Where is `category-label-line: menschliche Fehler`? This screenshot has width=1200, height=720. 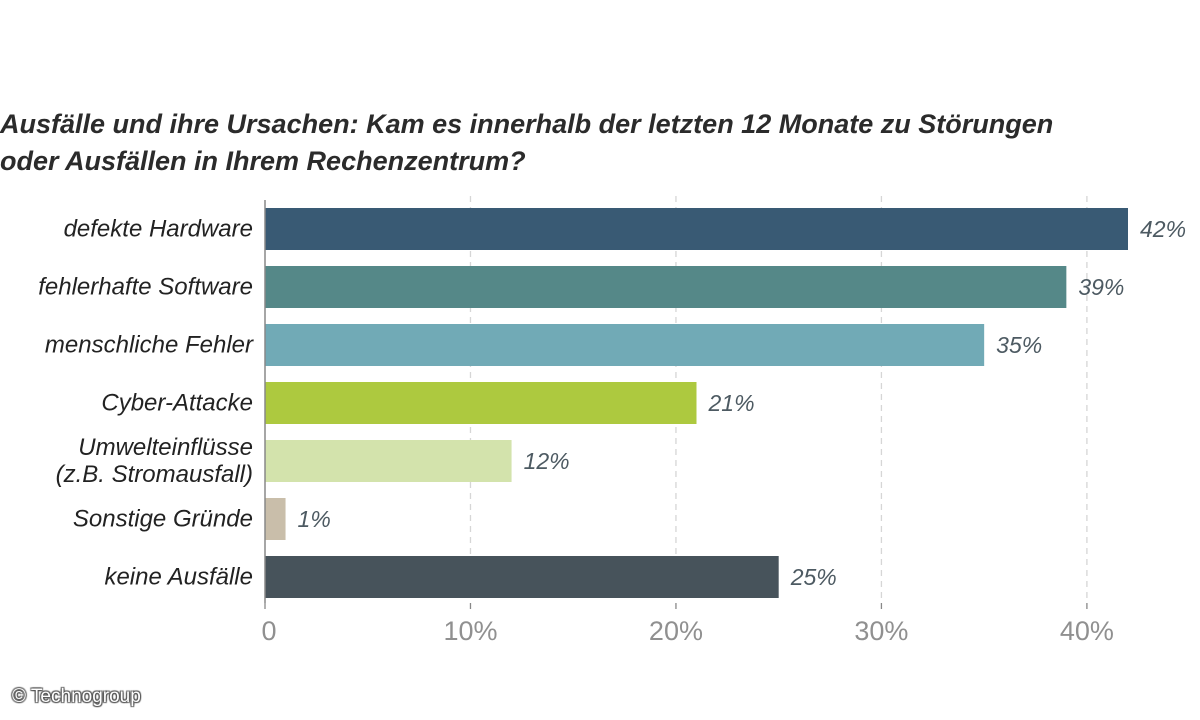
category-label-line: menschliche Fehler is located at coordinates (149, 345).